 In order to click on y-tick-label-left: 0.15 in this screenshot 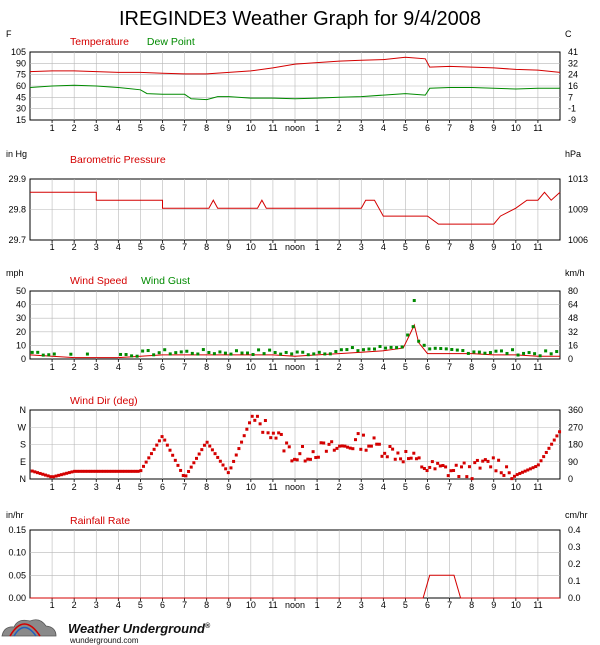, I will do `click(17, 530)`.